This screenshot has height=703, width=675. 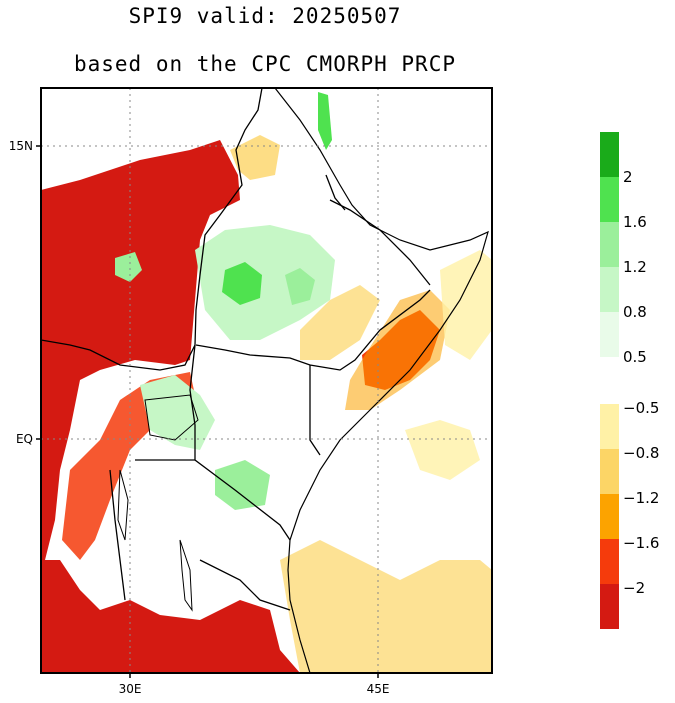 I want to click on wet-region-ethiopia-mid, so click(x=300, y=286).